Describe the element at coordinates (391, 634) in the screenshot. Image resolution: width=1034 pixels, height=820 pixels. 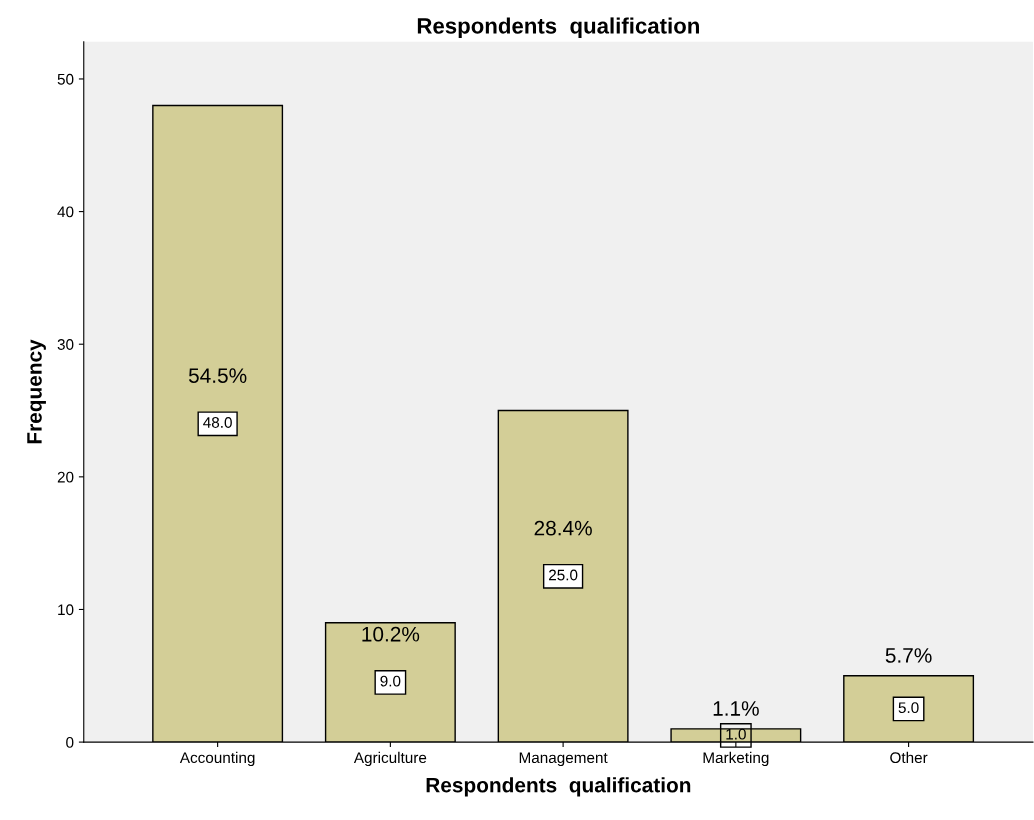
I see `annotation: 10.2%` at that location.